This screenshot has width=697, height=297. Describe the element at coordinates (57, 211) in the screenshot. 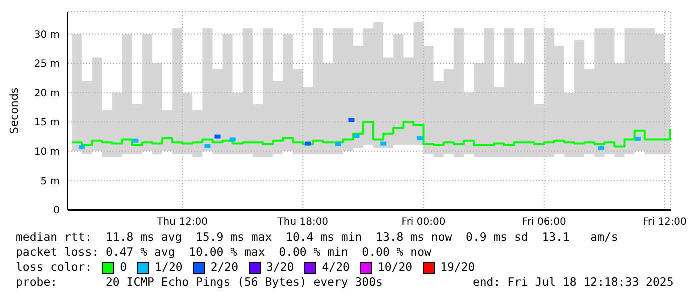

I see `y-tick-label: 0` at that location.